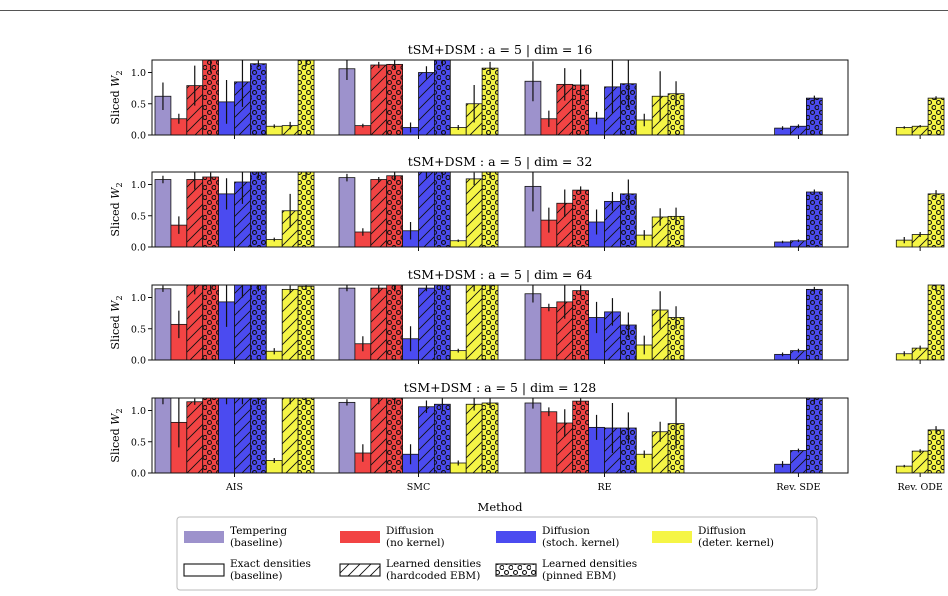 The width and height of the screenshot is (948, 596). Describe the element at coordinates (589, 564) in the screenshot. I see `legend-label: Learned densities` at that location.